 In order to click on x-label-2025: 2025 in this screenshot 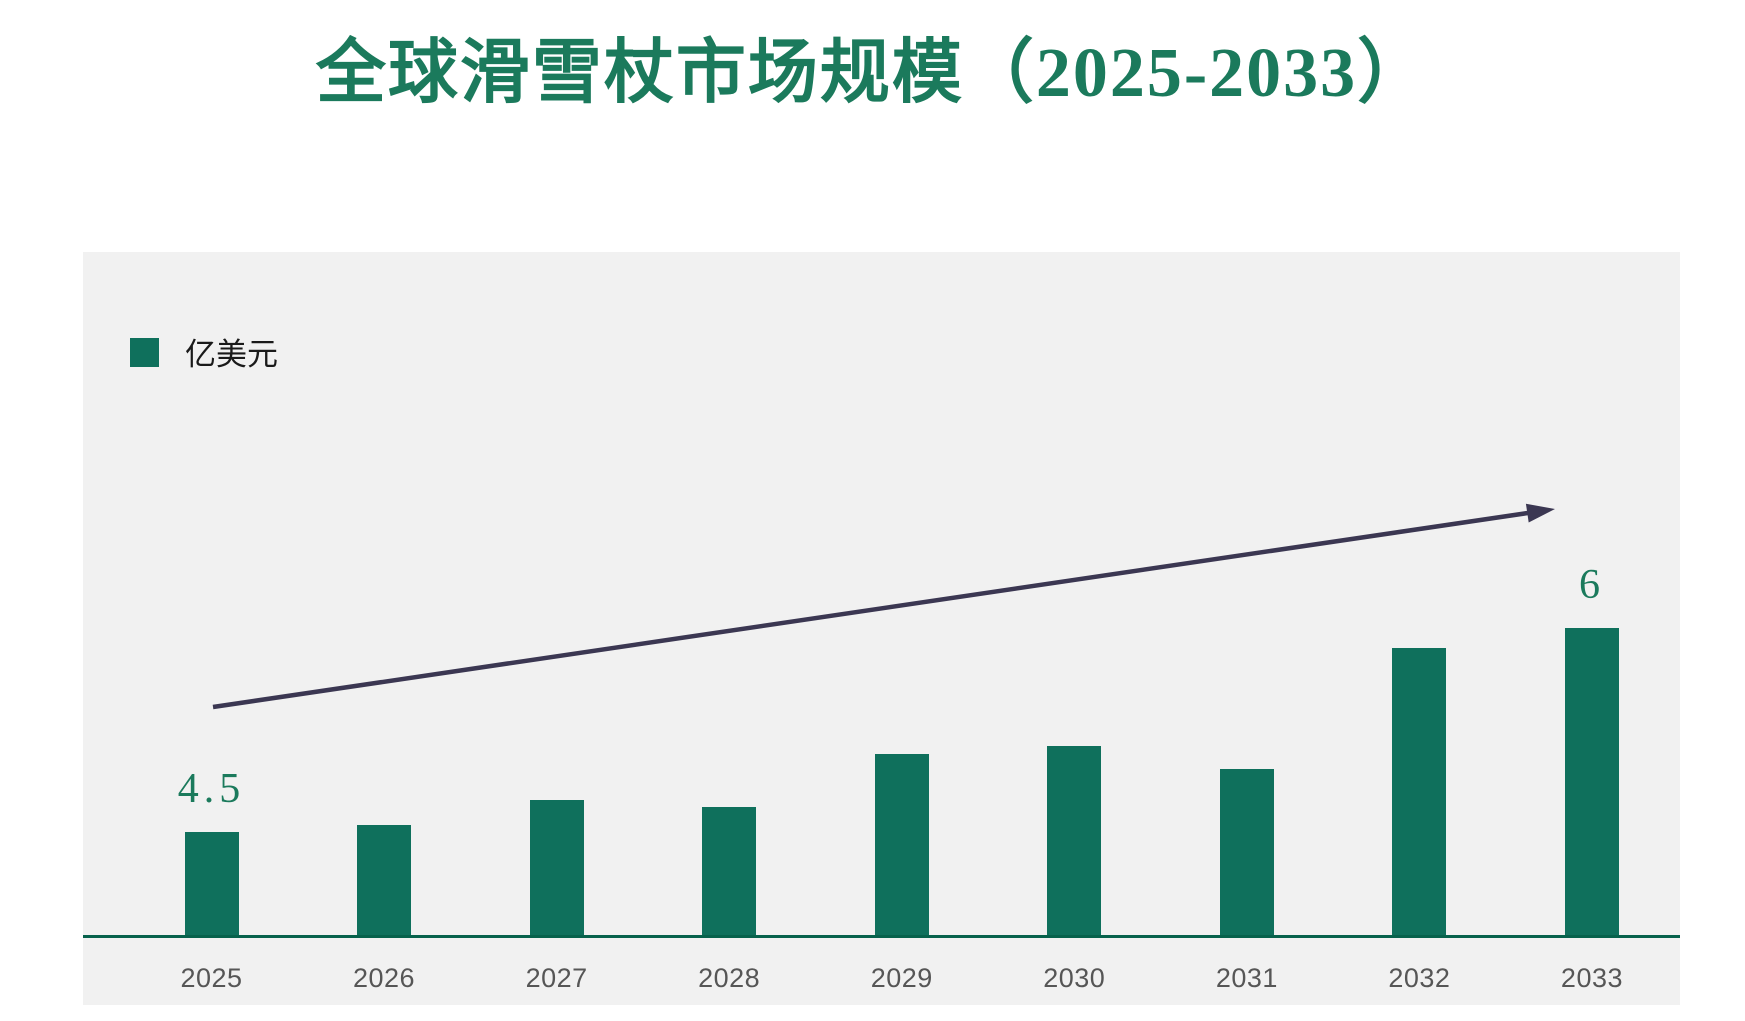, I will do `click(211, 978)`.